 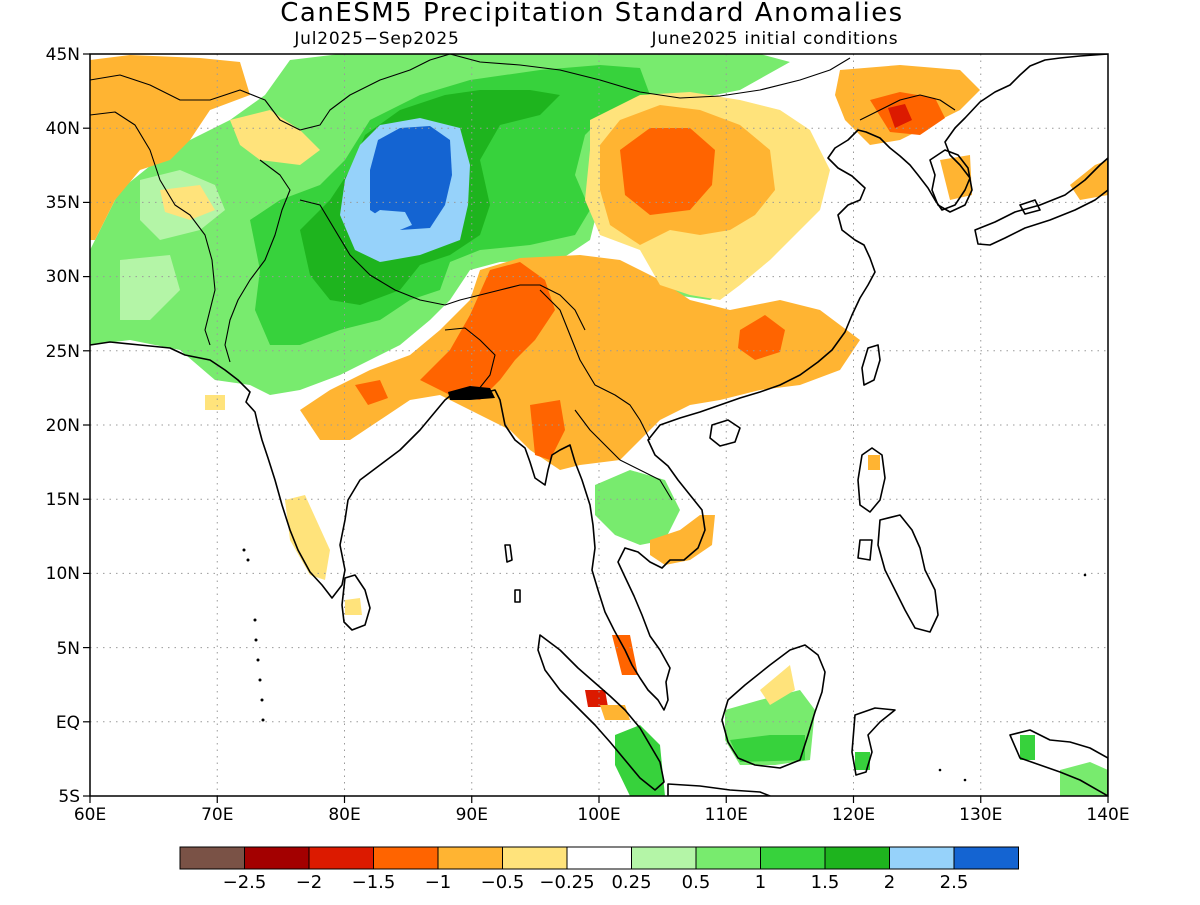 What do you see at coordinates (726, 815) in the screenshot?
I see `lon-tick-label: 110E` at bounding box center [726, 815].